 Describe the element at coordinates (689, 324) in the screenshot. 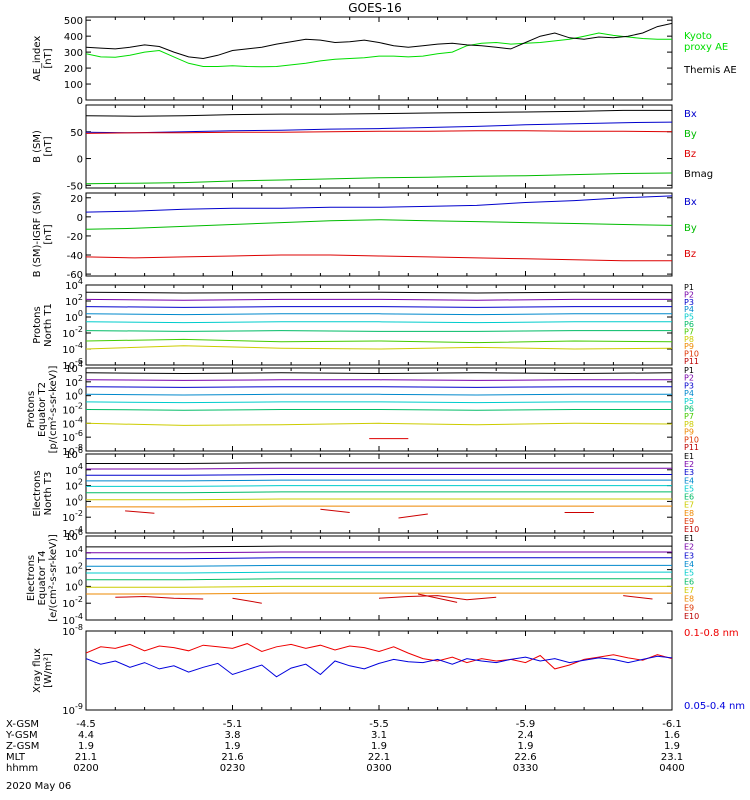

I see `legend-entry: P6` at that location.